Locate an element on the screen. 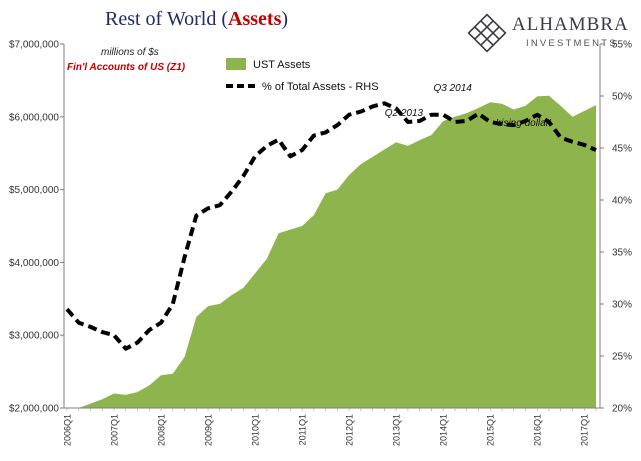 This screenshot has height=461, width=641. annotation-rising-dollar: 'rising dollar' is located at coordinates (524, 123).